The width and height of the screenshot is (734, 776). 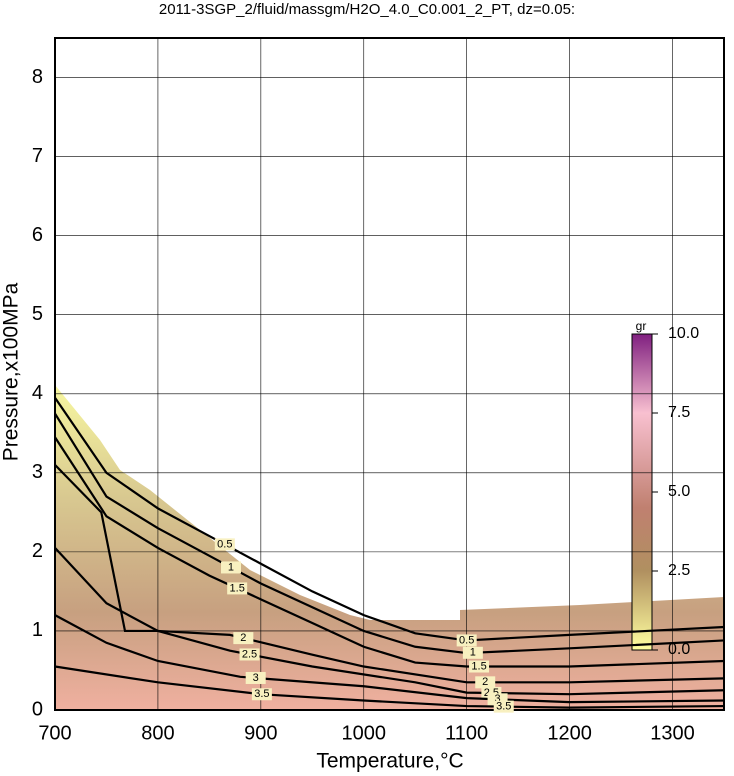 What do you see at coordinates (37, 314) in the screenshot?
I see `y-tick-label: 5` at bounding box center [37, 314].